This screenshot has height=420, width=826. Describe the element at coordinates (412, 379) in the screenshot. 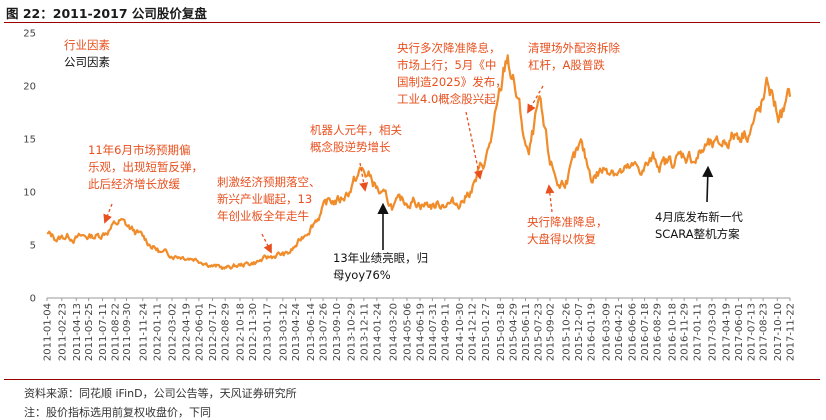

I see `bottom-rule` at that location.